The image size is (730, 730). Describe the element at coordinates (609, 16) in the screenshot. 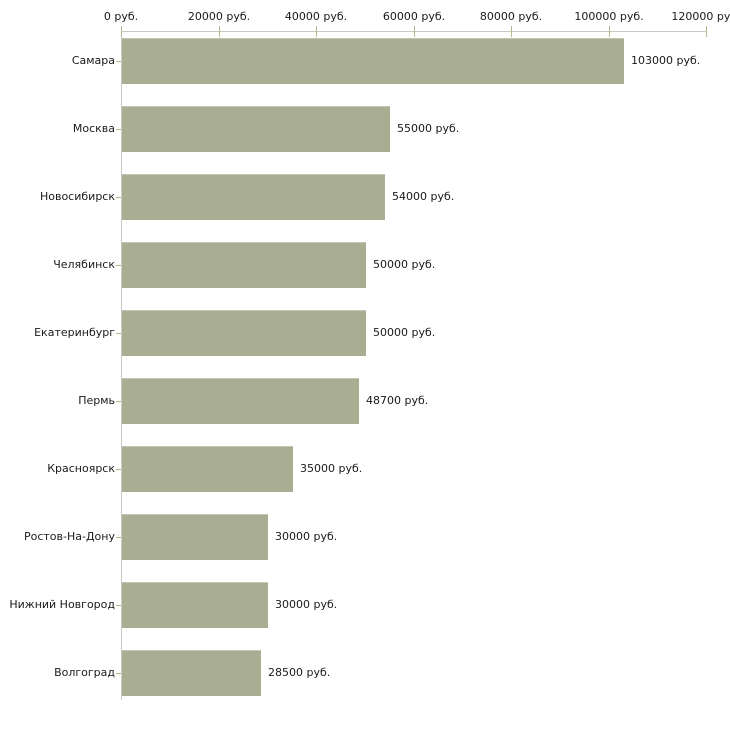

I see `x-axis-tick-label: 100000 руб.` at that location.